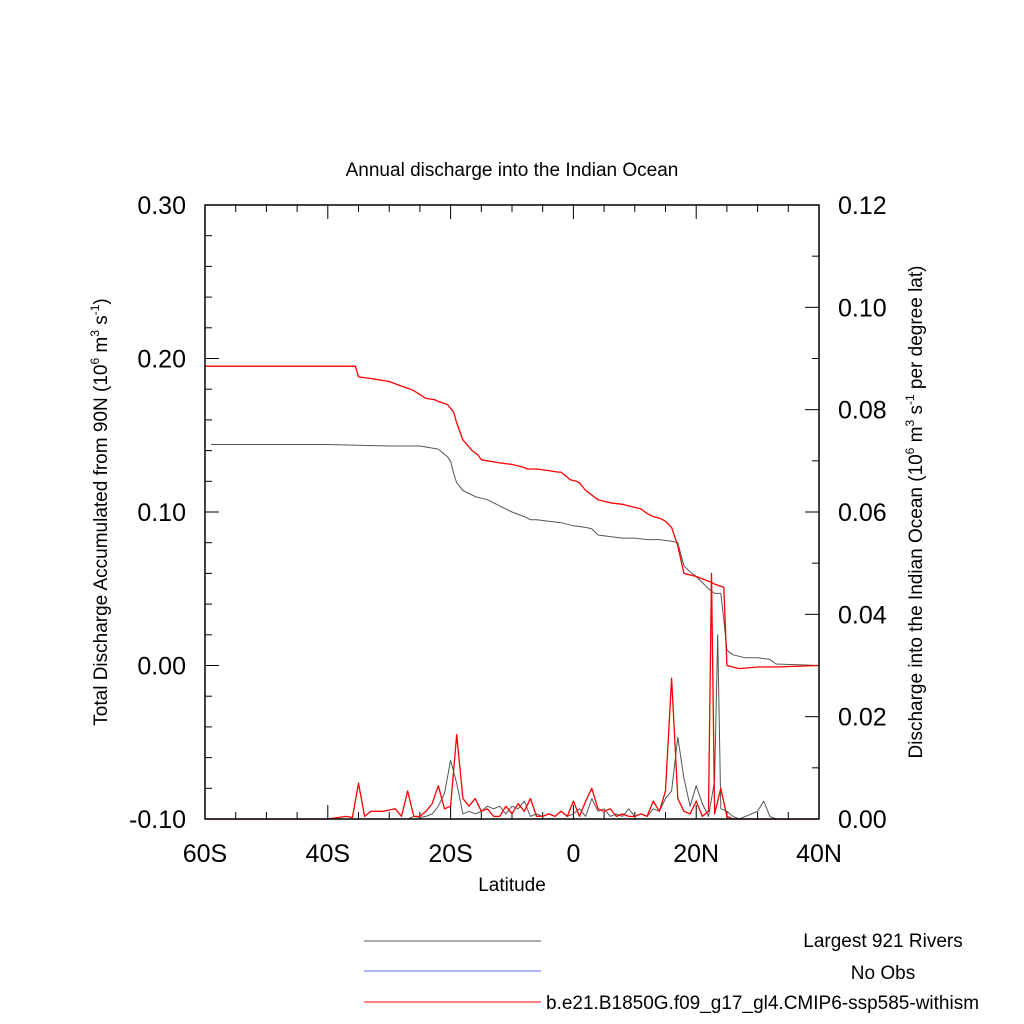 The image size is (1024, 1024). What do you see at coordinates (862, 820) in the screenshot?
I see `y-tick-label-right: 0.00` at bounding box center [862, 820].